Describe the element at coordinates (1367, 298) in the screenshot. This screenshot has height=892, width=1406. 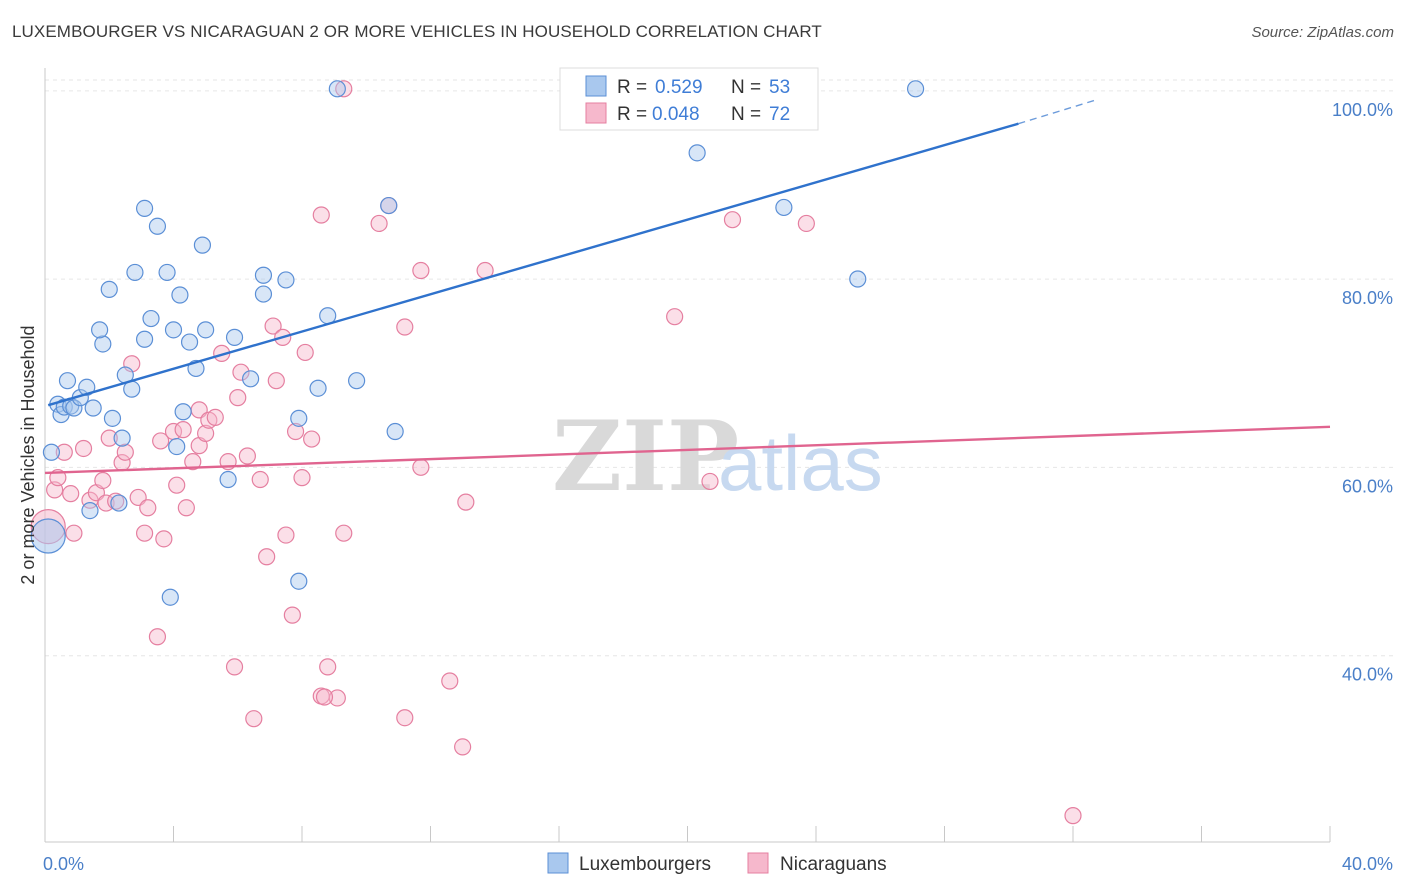
I see `y-tick-label: 80.0%` at that location.